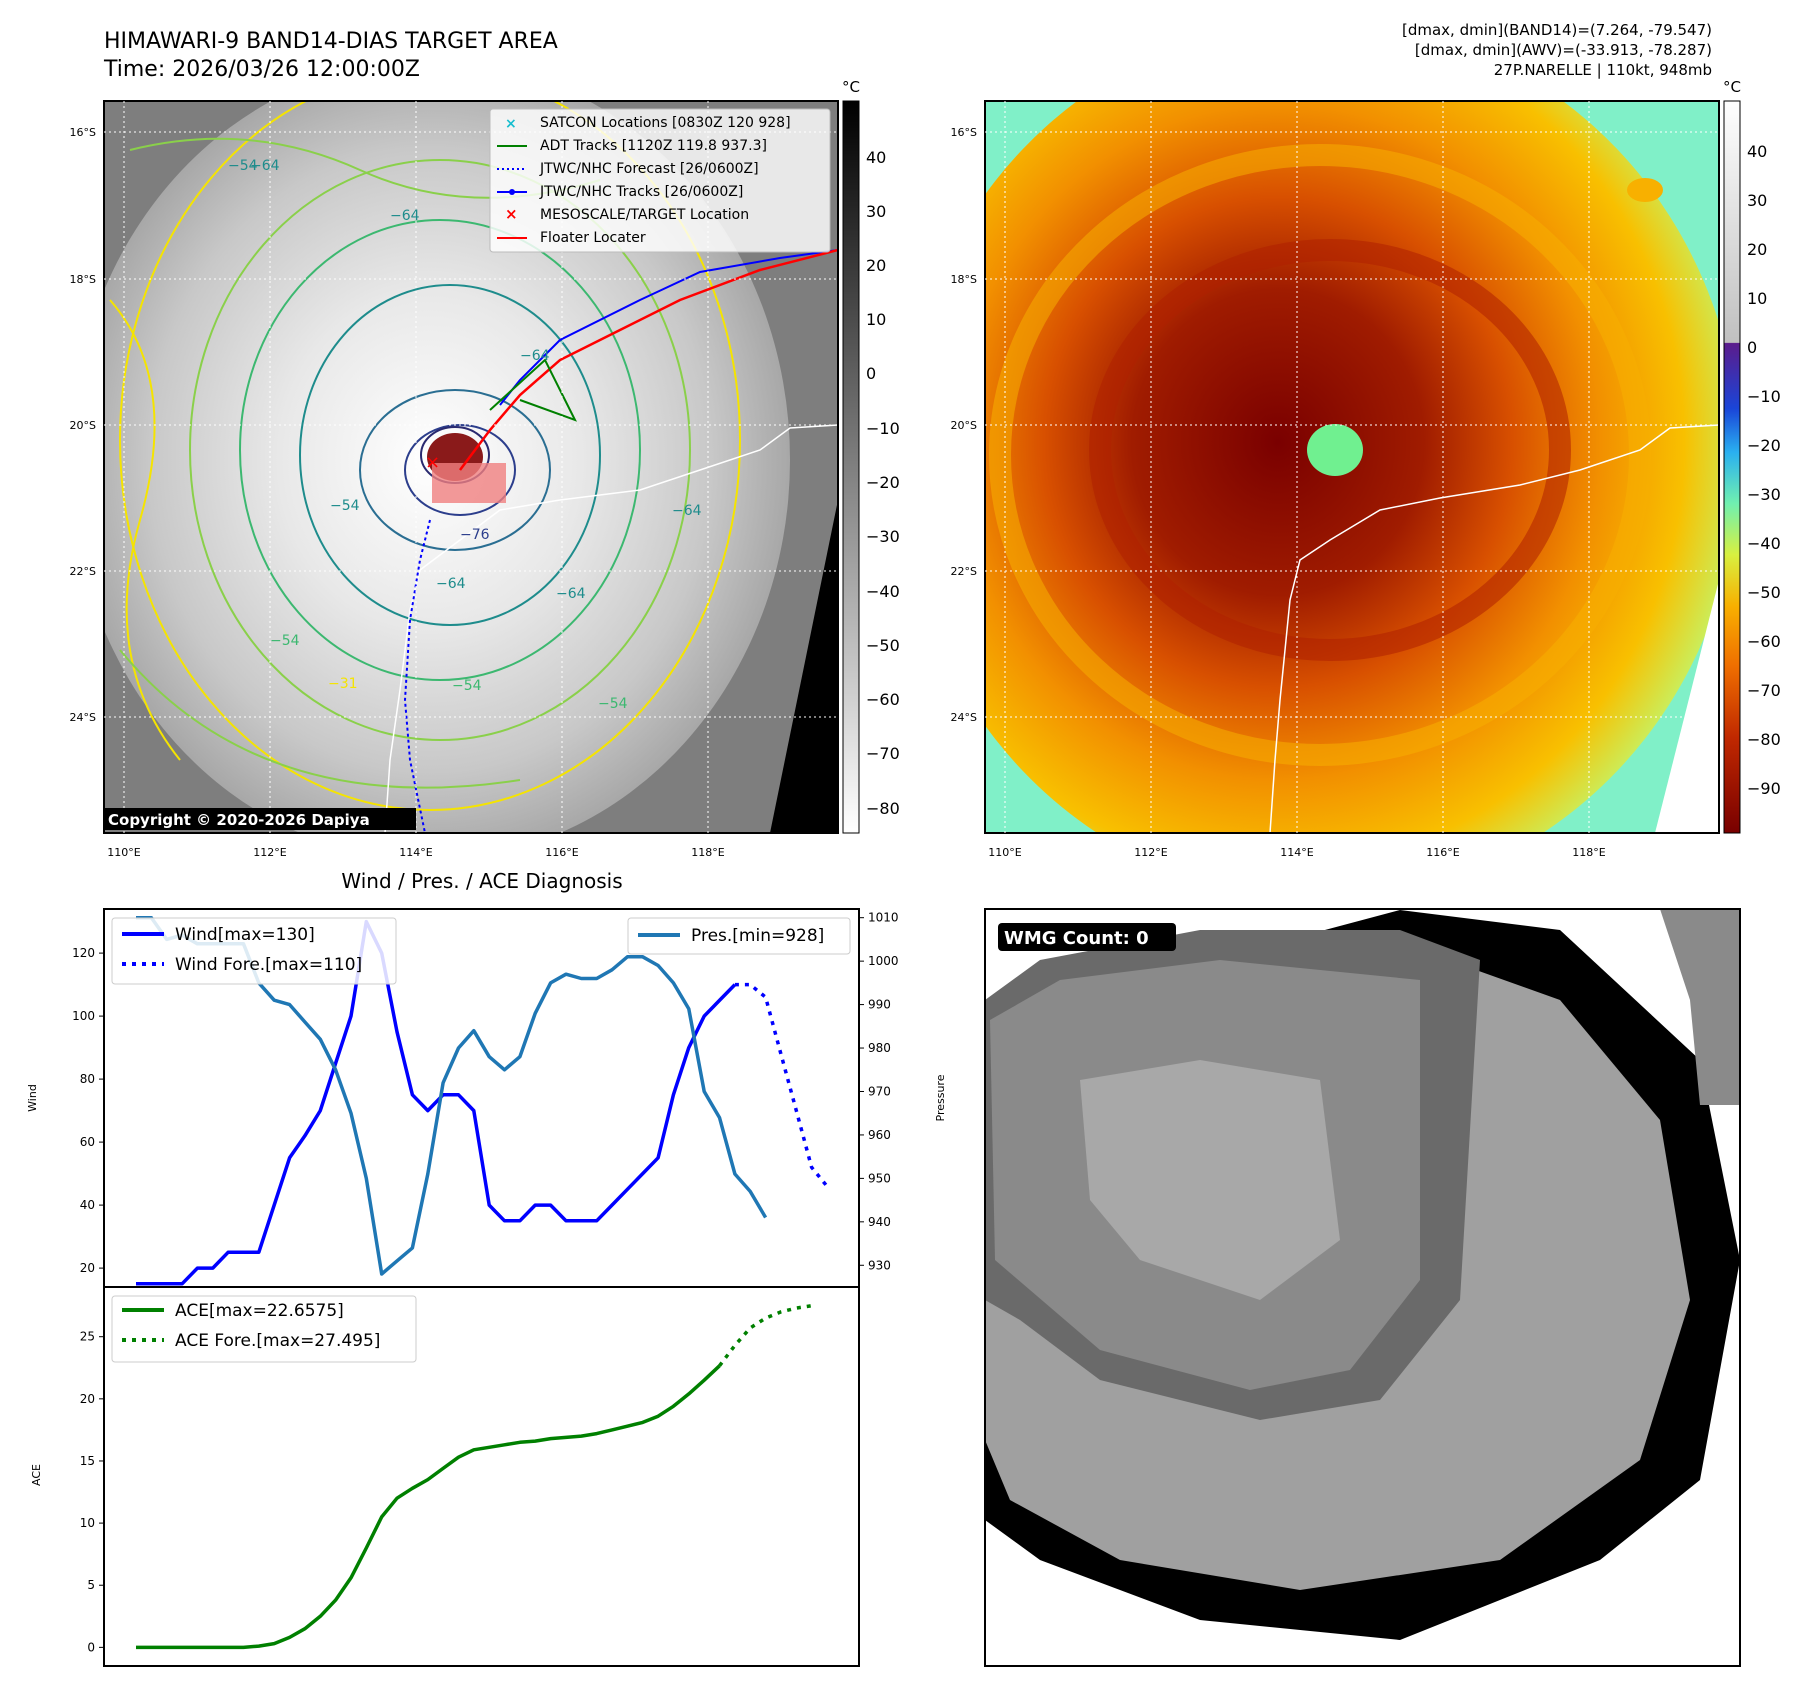  What do you see at coordinates (475, 535) in the screenshot?
I see `contour-label: −76` at bounding box center [475, 535].